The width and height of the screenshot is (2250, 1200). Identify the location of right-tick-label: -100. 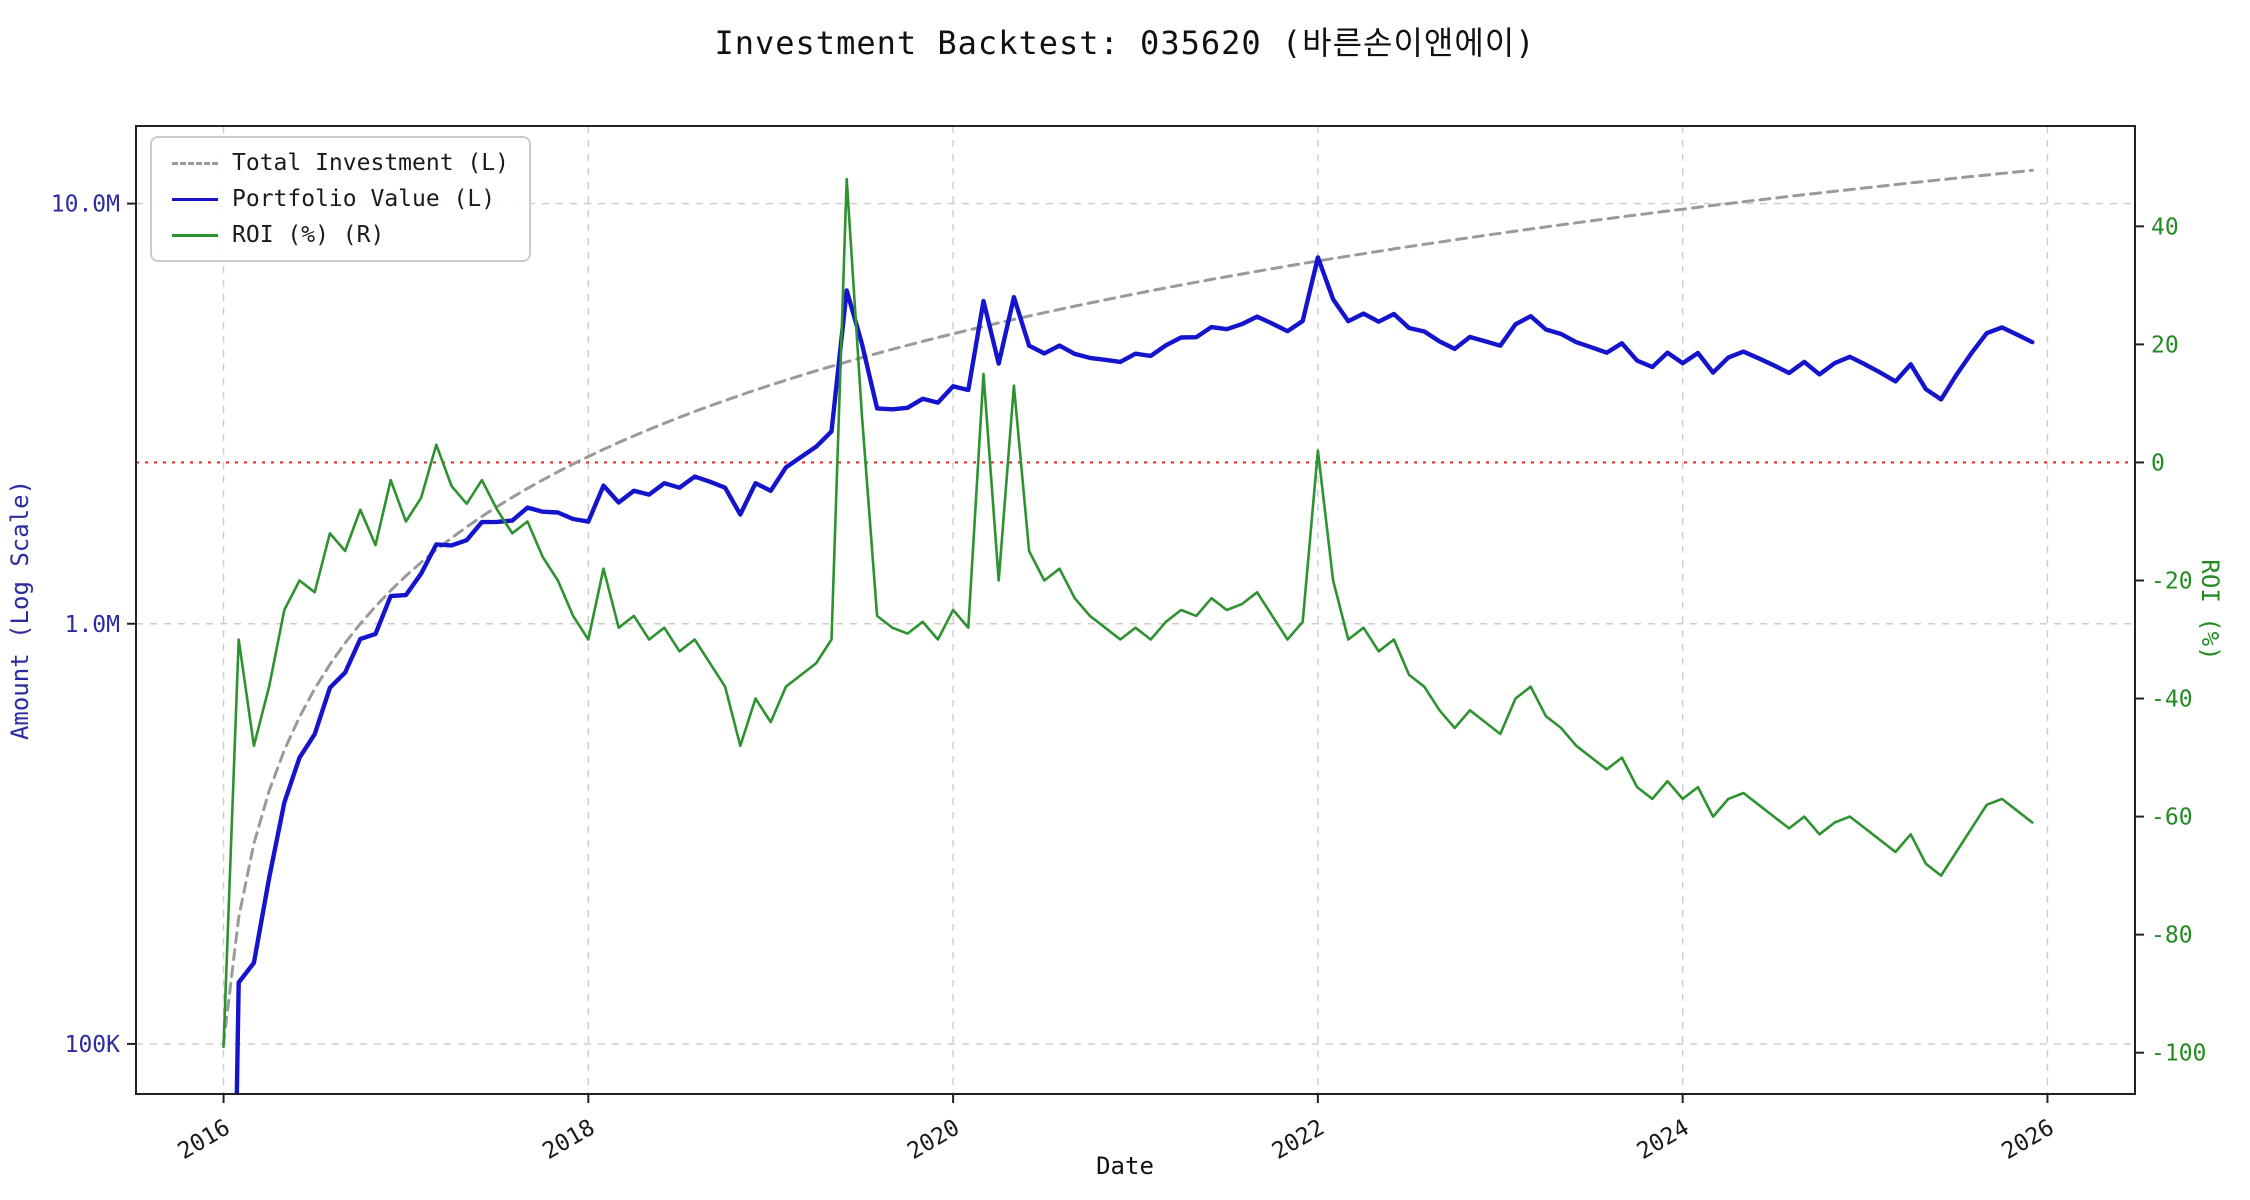
(2178, 1054).